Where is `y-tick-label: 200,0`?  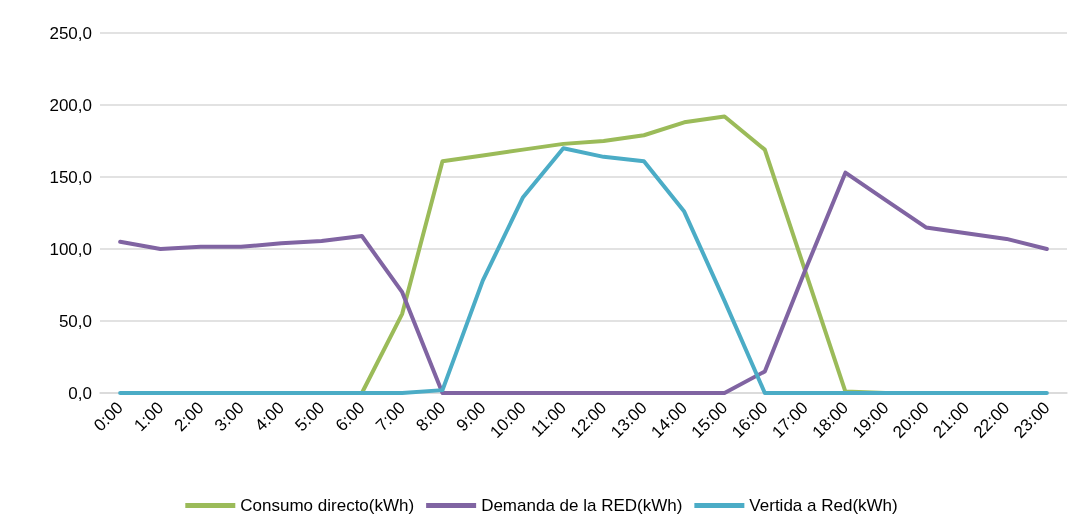 y-tick-label: 200,0 is located at coordinates (70, 105).